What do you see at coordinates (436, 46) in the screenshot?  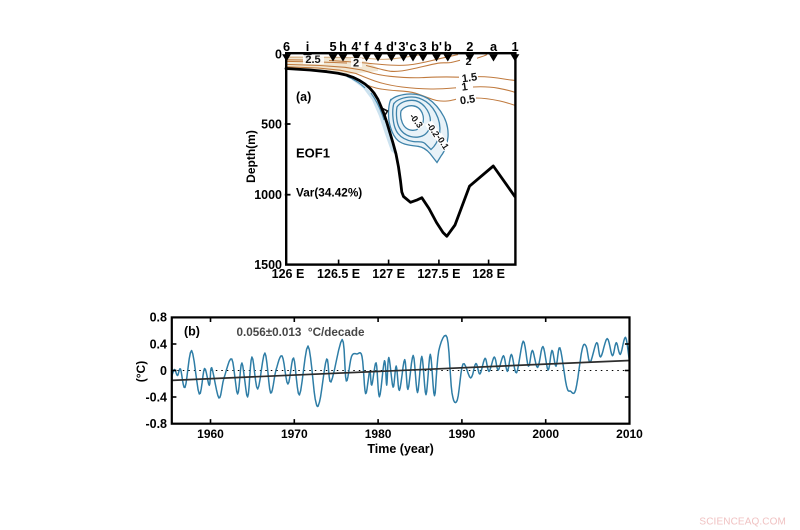 I see `svg-text: b'` at bounding box center [436, 46].